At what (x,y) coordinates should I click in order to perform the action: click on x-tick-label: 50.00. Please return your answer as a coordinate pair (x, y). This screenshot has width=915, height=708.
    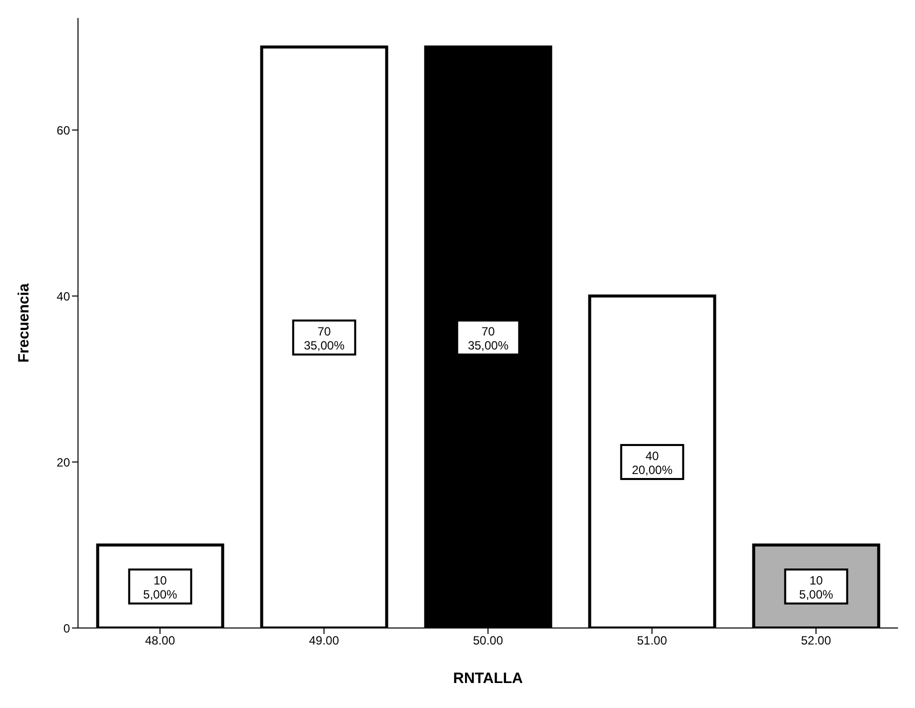
    Looking at the image, I should click on (488, 641).